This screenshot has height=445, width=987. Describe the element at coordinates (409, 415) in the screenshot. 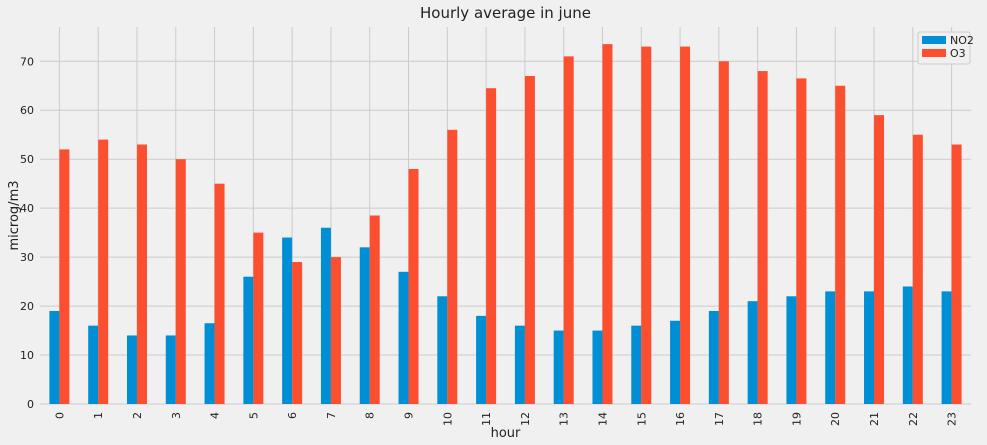

I see `x-tick-label: 9` at that location.